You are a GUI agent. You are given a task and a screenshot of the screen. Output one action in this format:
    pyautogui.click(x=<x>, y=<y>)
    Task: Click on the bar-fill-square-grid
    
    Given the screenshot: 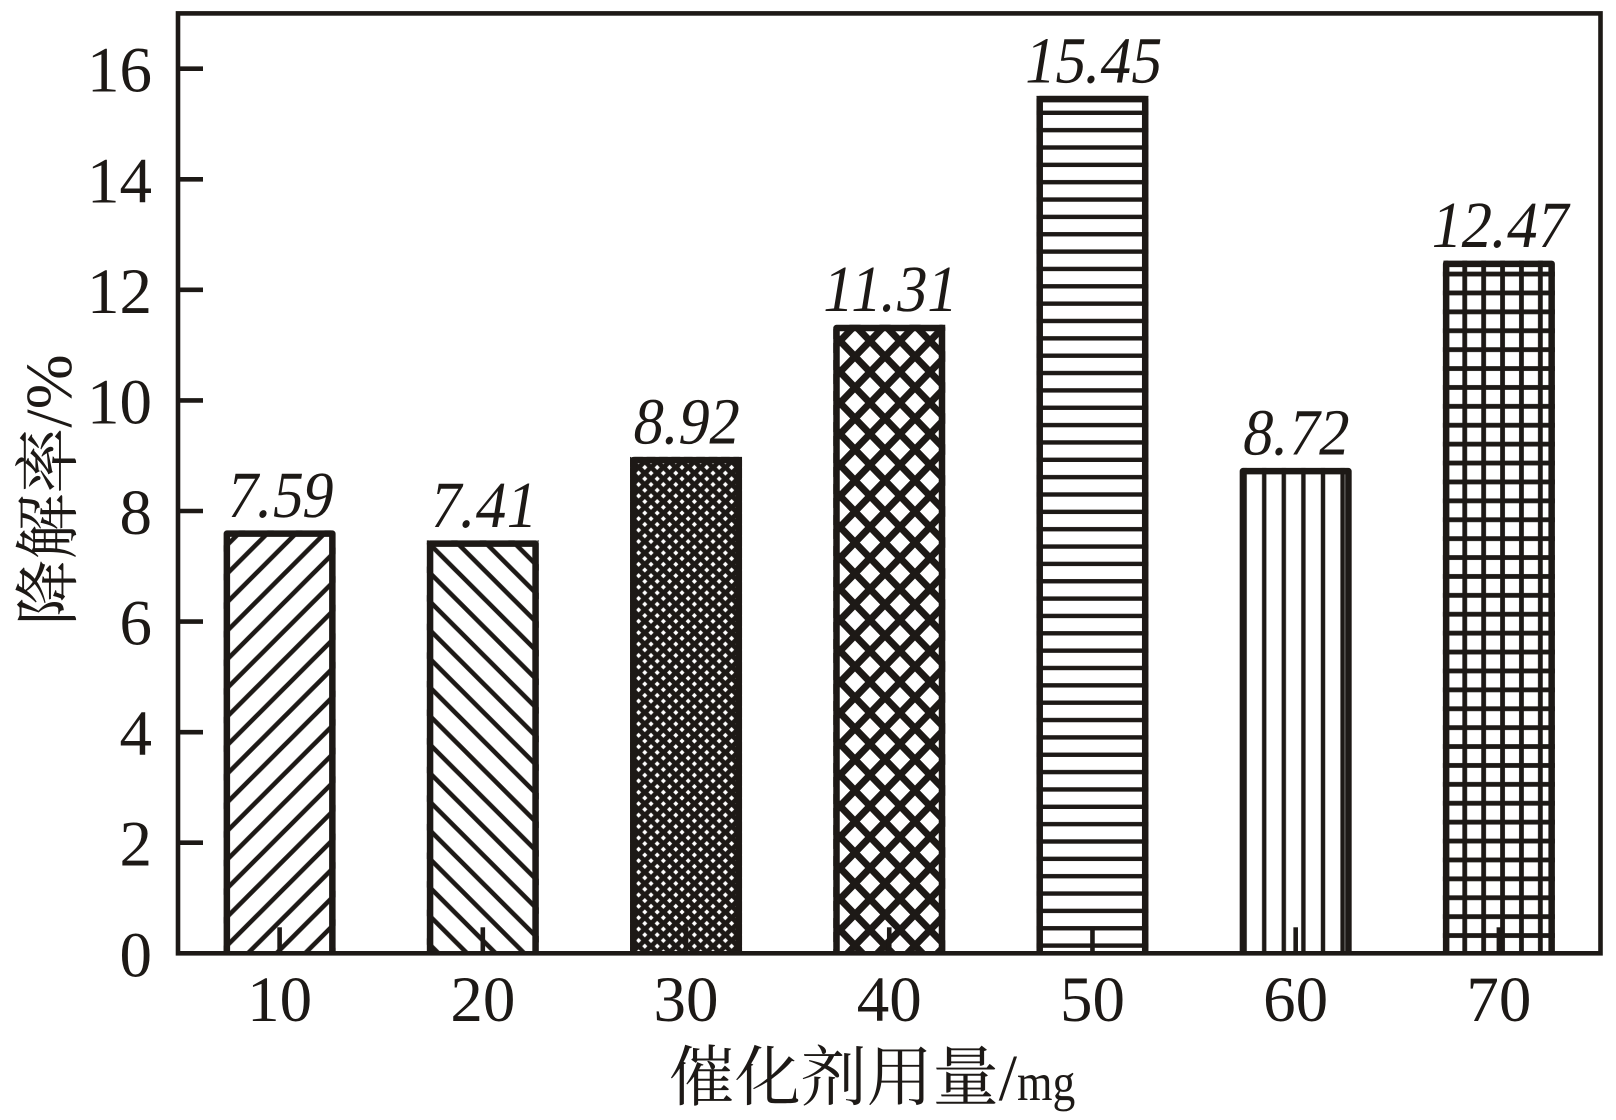 What is the action you would take?
    pyautogui.click(x=1498, y=607)
    